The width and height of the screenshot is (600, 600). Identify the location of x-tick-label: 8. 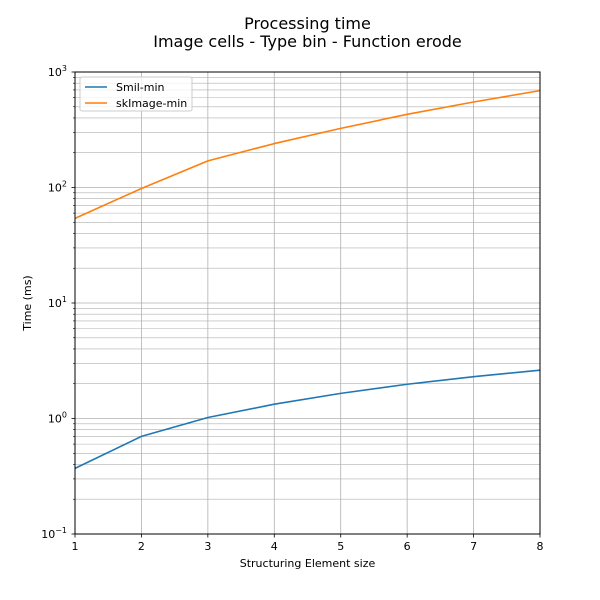
(540, 546).